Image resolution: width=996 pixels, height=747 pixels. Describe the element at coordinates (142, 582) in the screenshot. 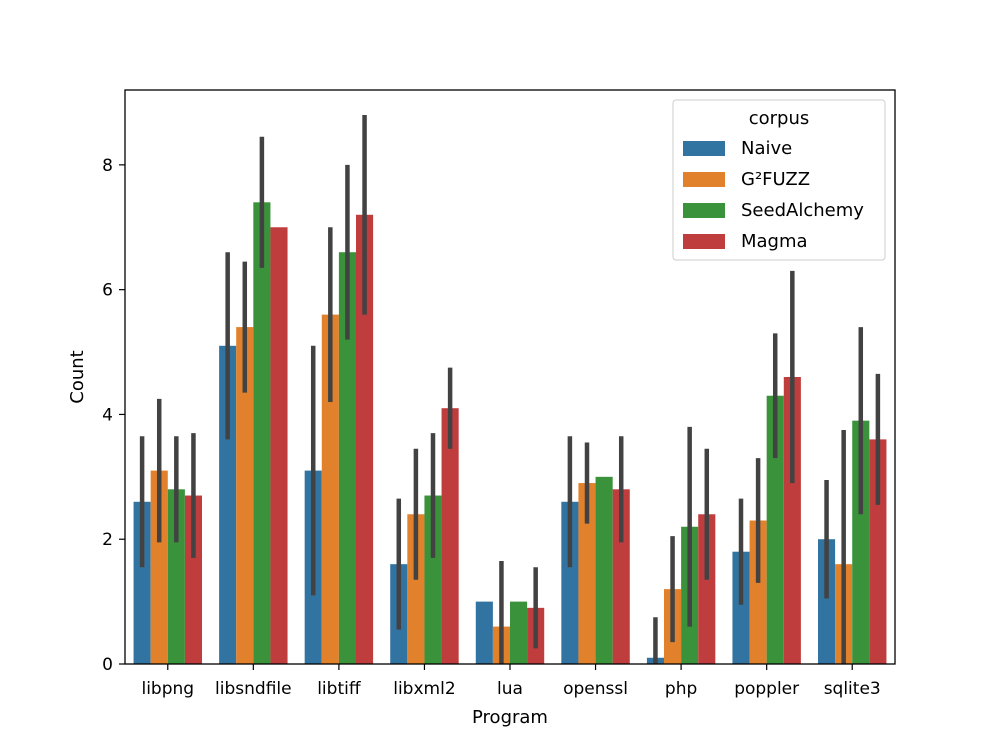

I see `bar-libpng-Naive` at that location.